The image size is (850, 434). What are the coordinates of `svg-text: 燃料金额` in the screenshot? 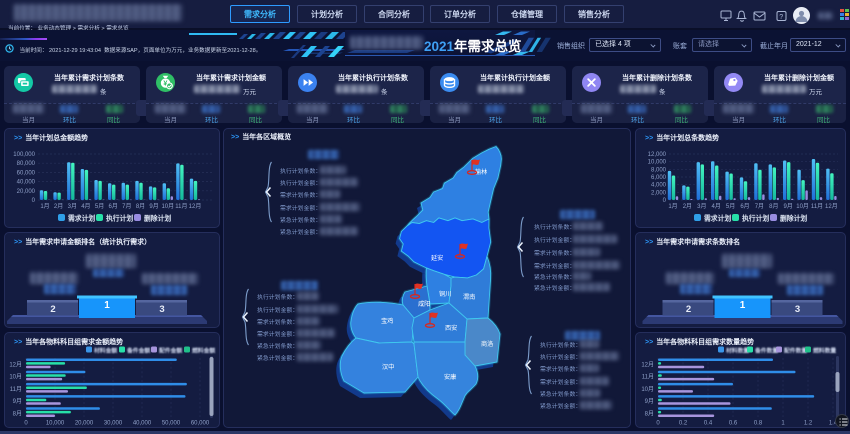 It's located at (203, 351).